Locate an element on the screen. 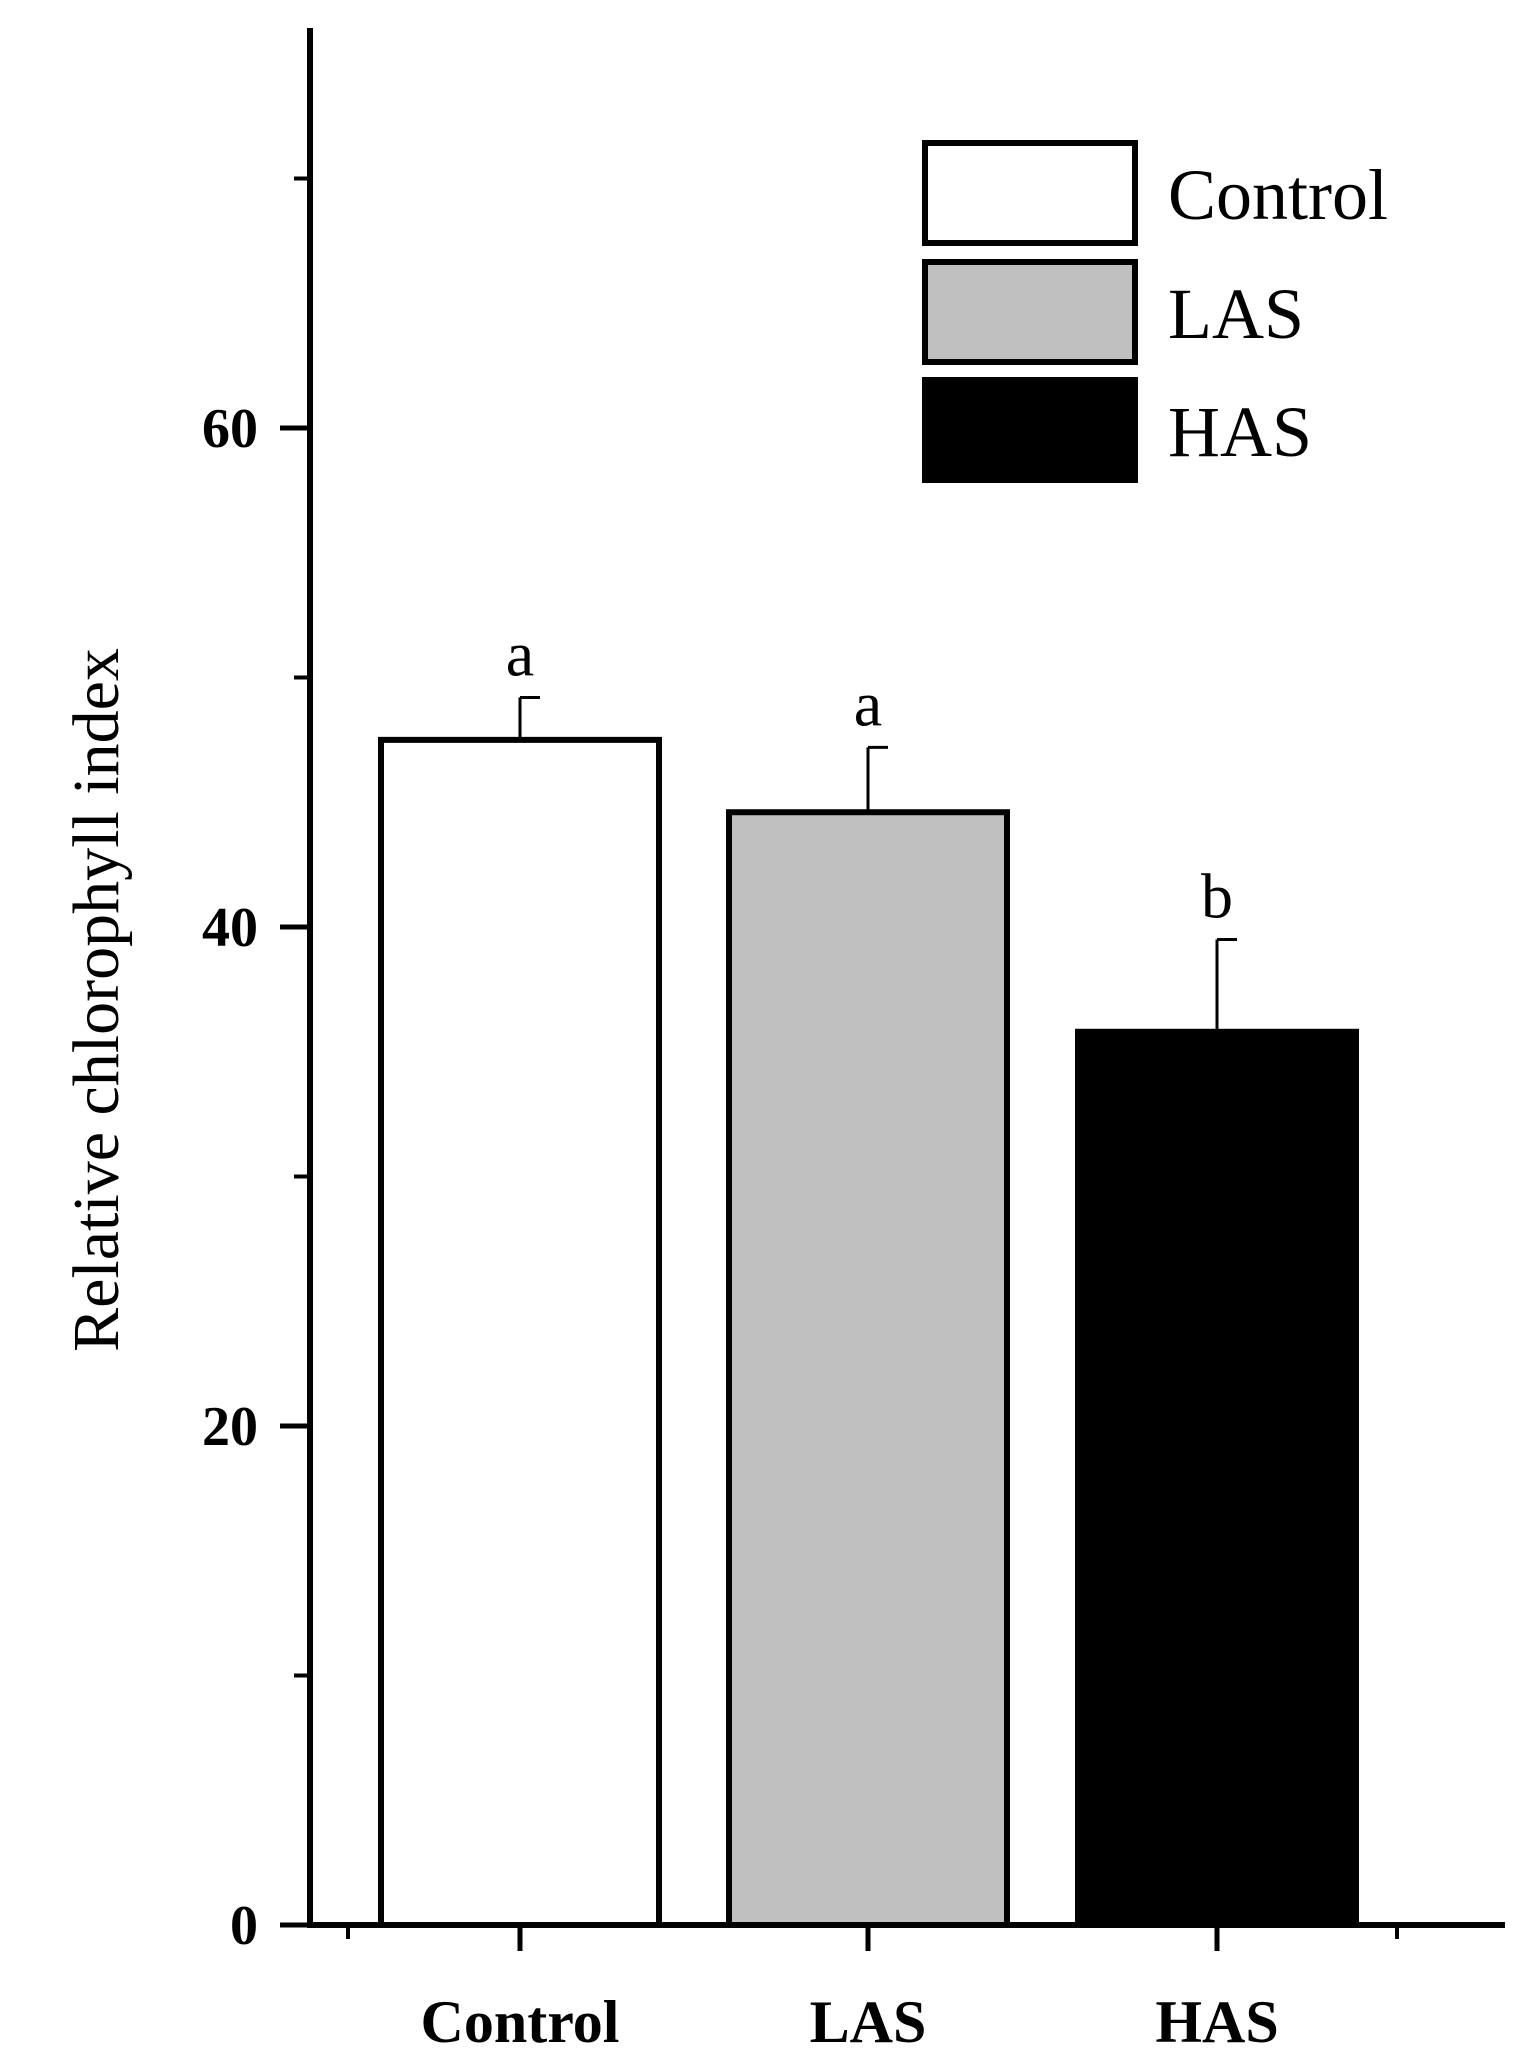  legend-swatch-control is located at coordinates (1030, 193).